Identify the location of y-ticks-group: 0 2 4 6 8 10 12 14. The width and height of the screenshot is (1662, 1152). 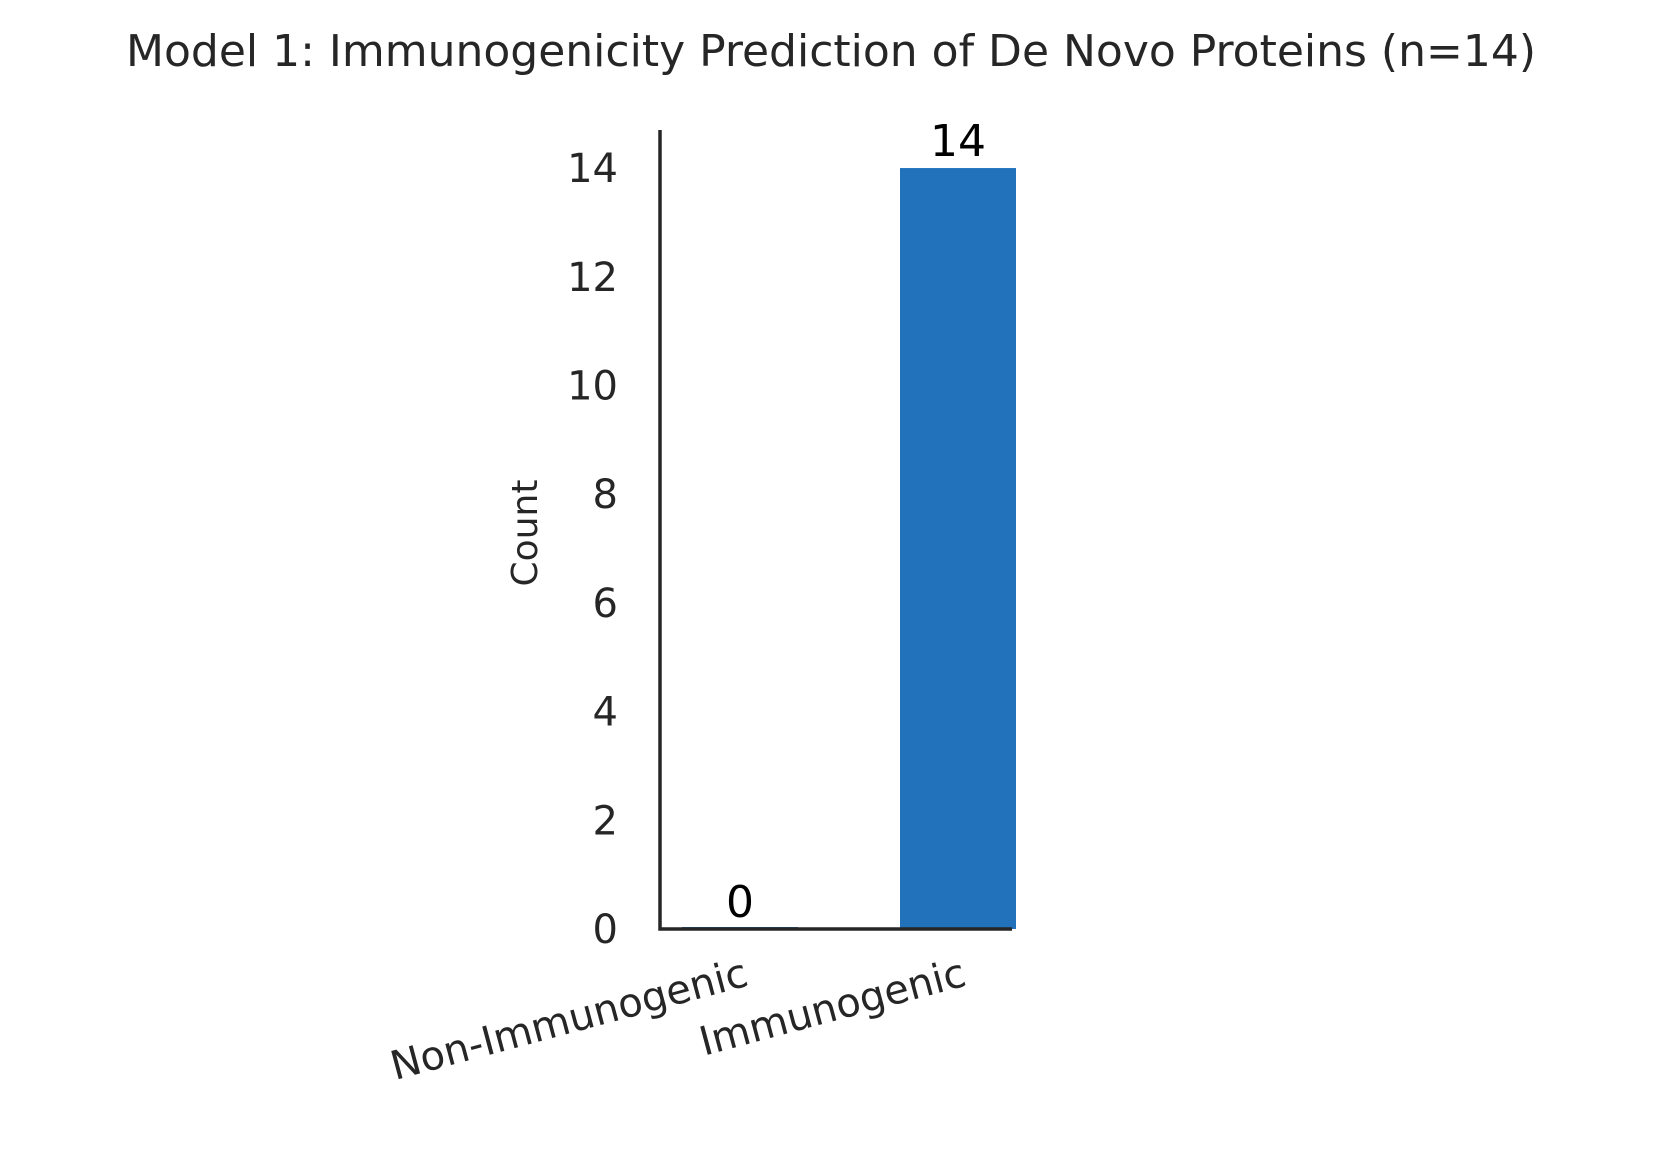
(592, 549).